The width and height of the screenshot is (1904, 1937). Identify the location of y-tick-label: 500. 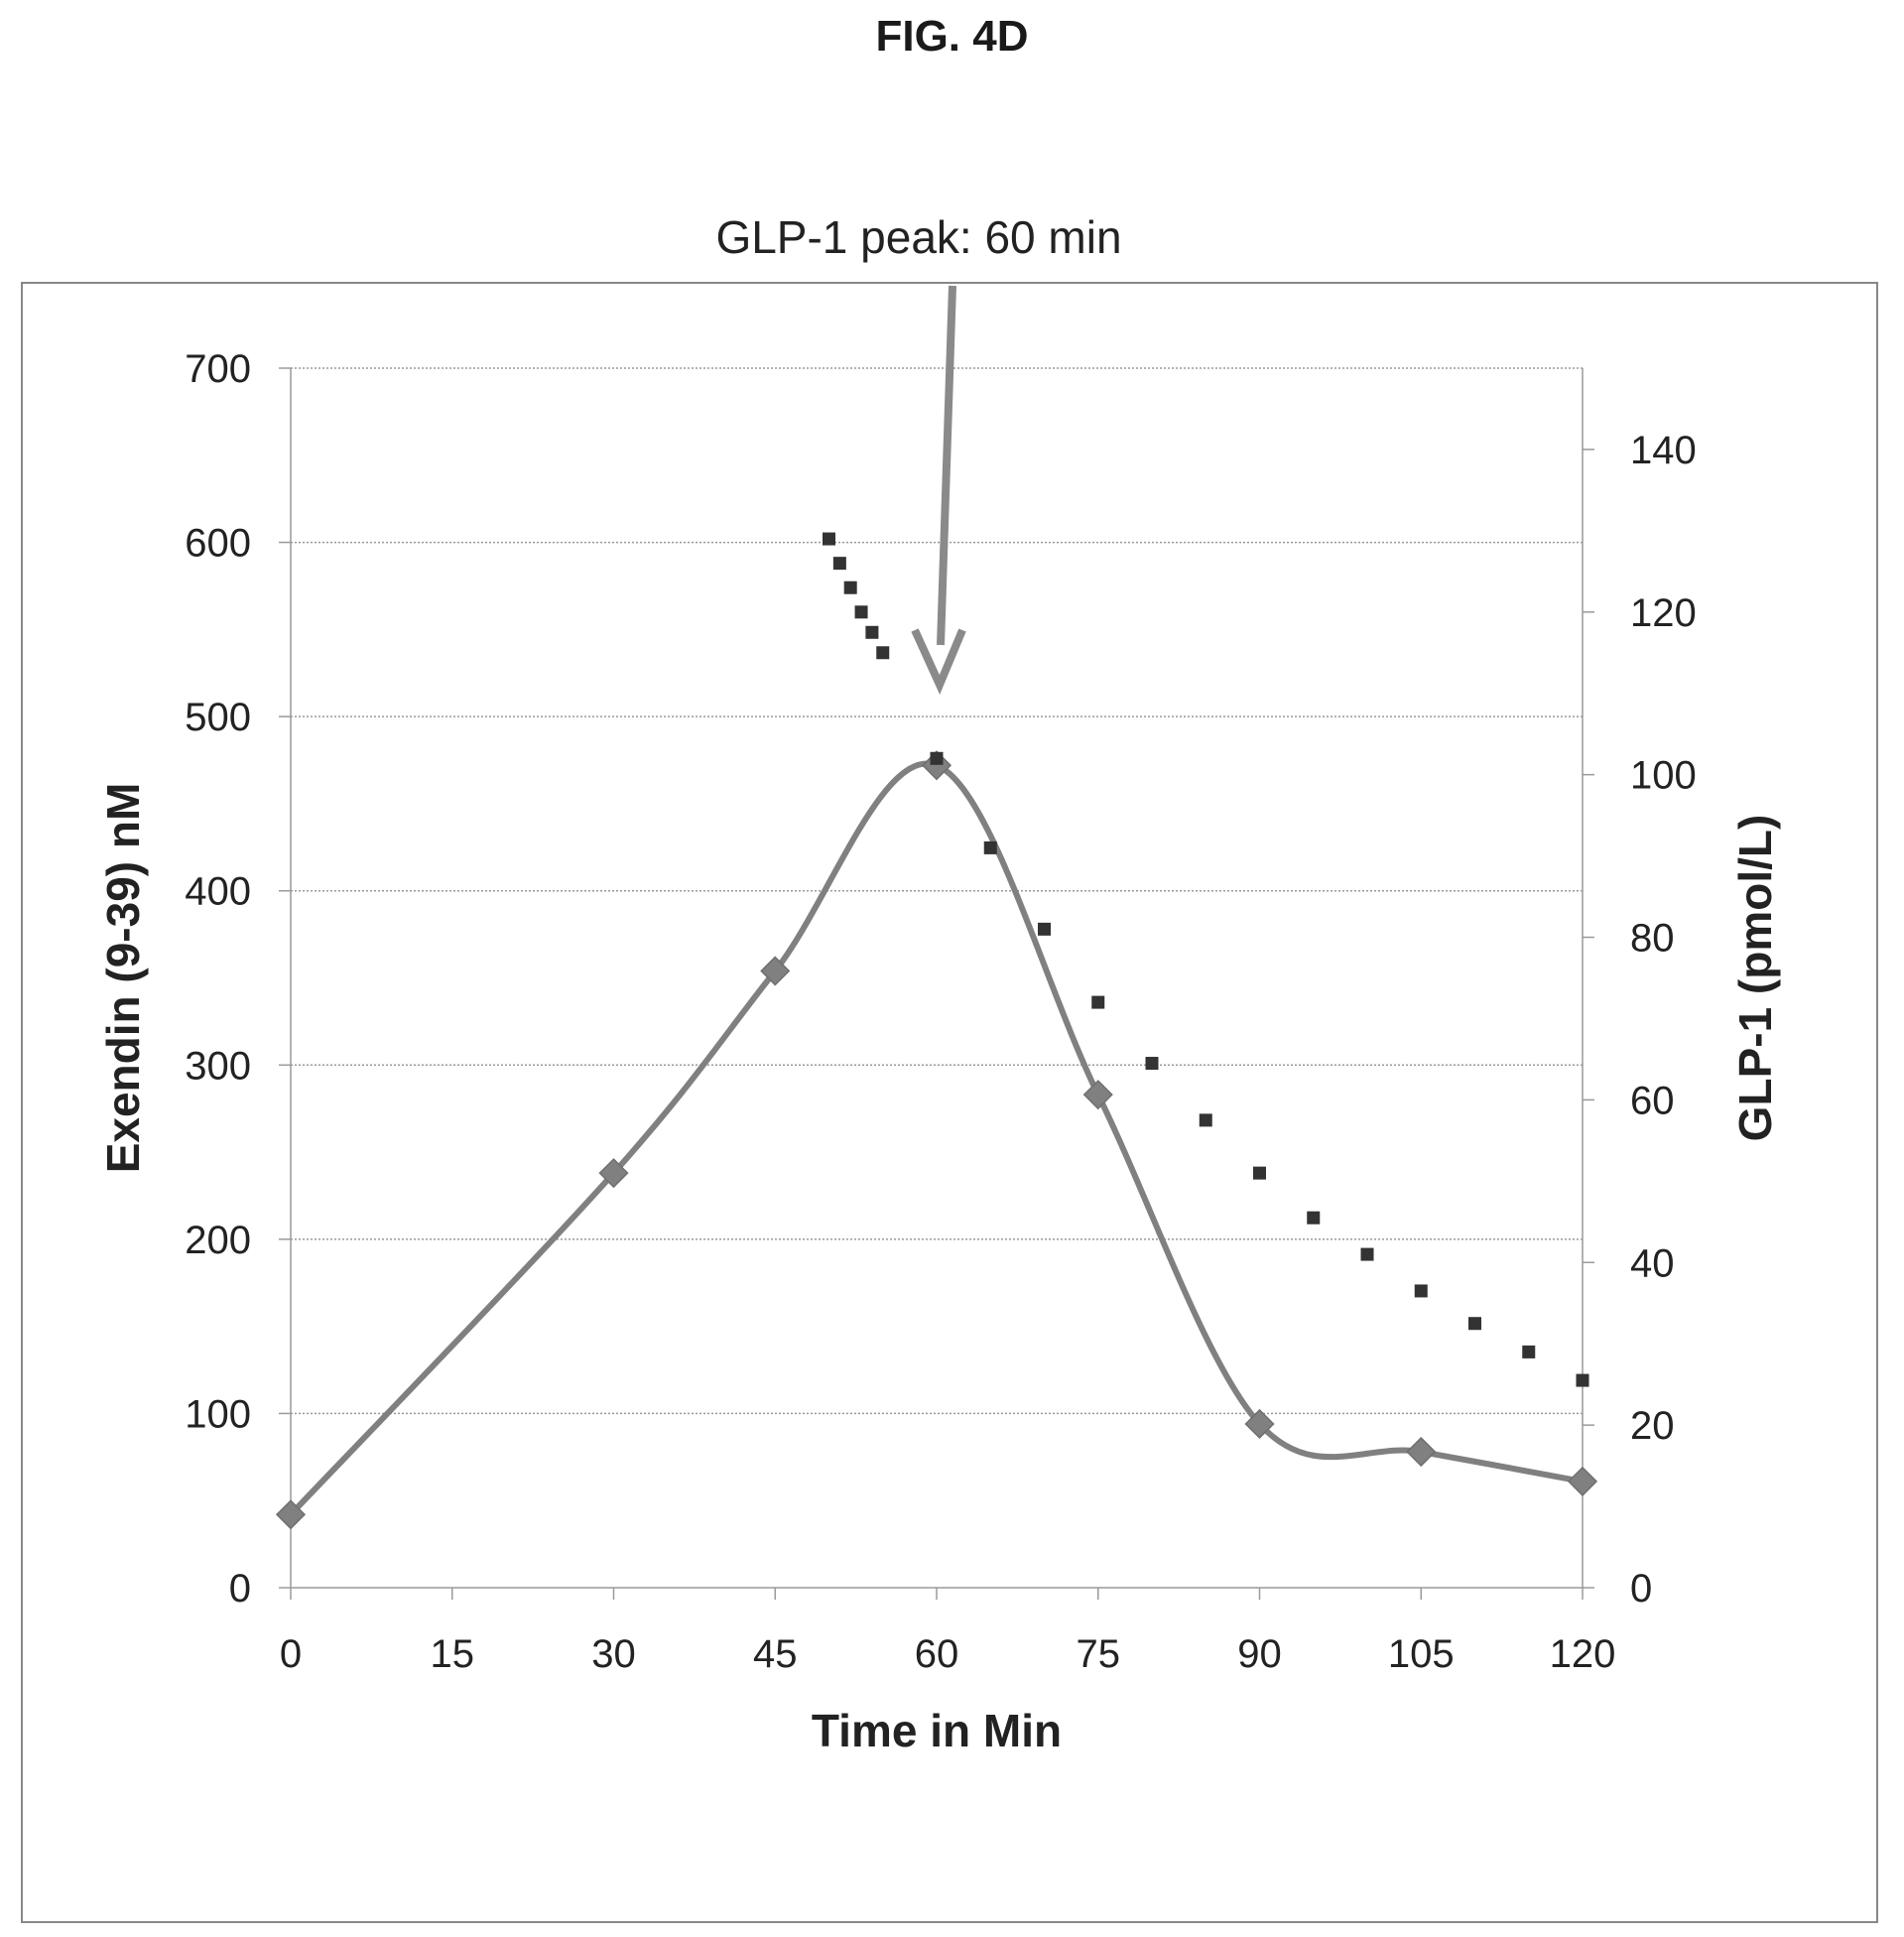
(218, 717).